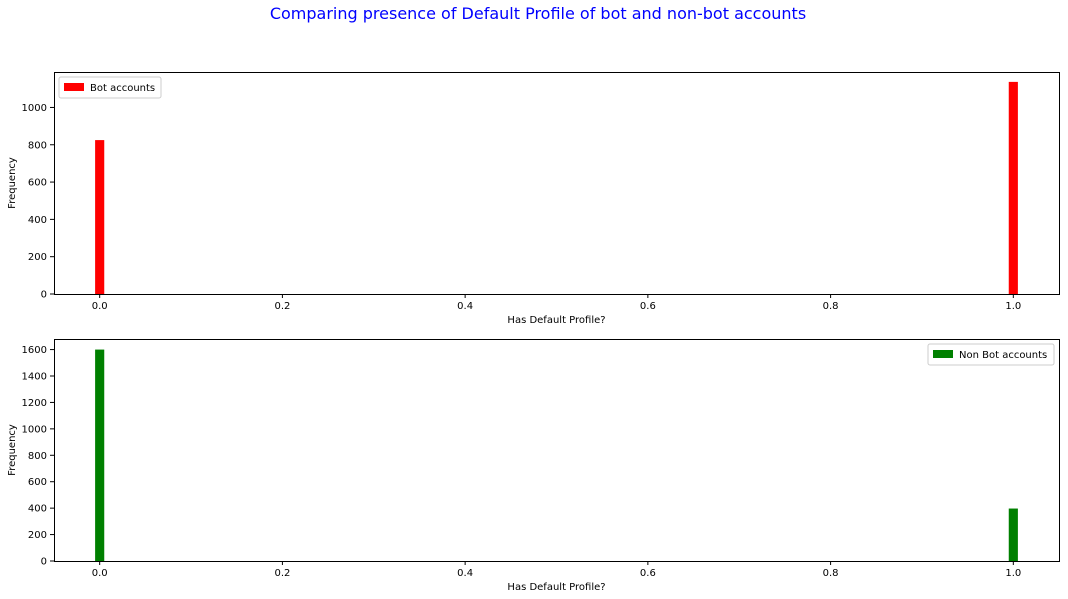 The width and height of the screenshot is (1068, 599). I want to click on legend-label: Bot accounts, so click(122, 88).